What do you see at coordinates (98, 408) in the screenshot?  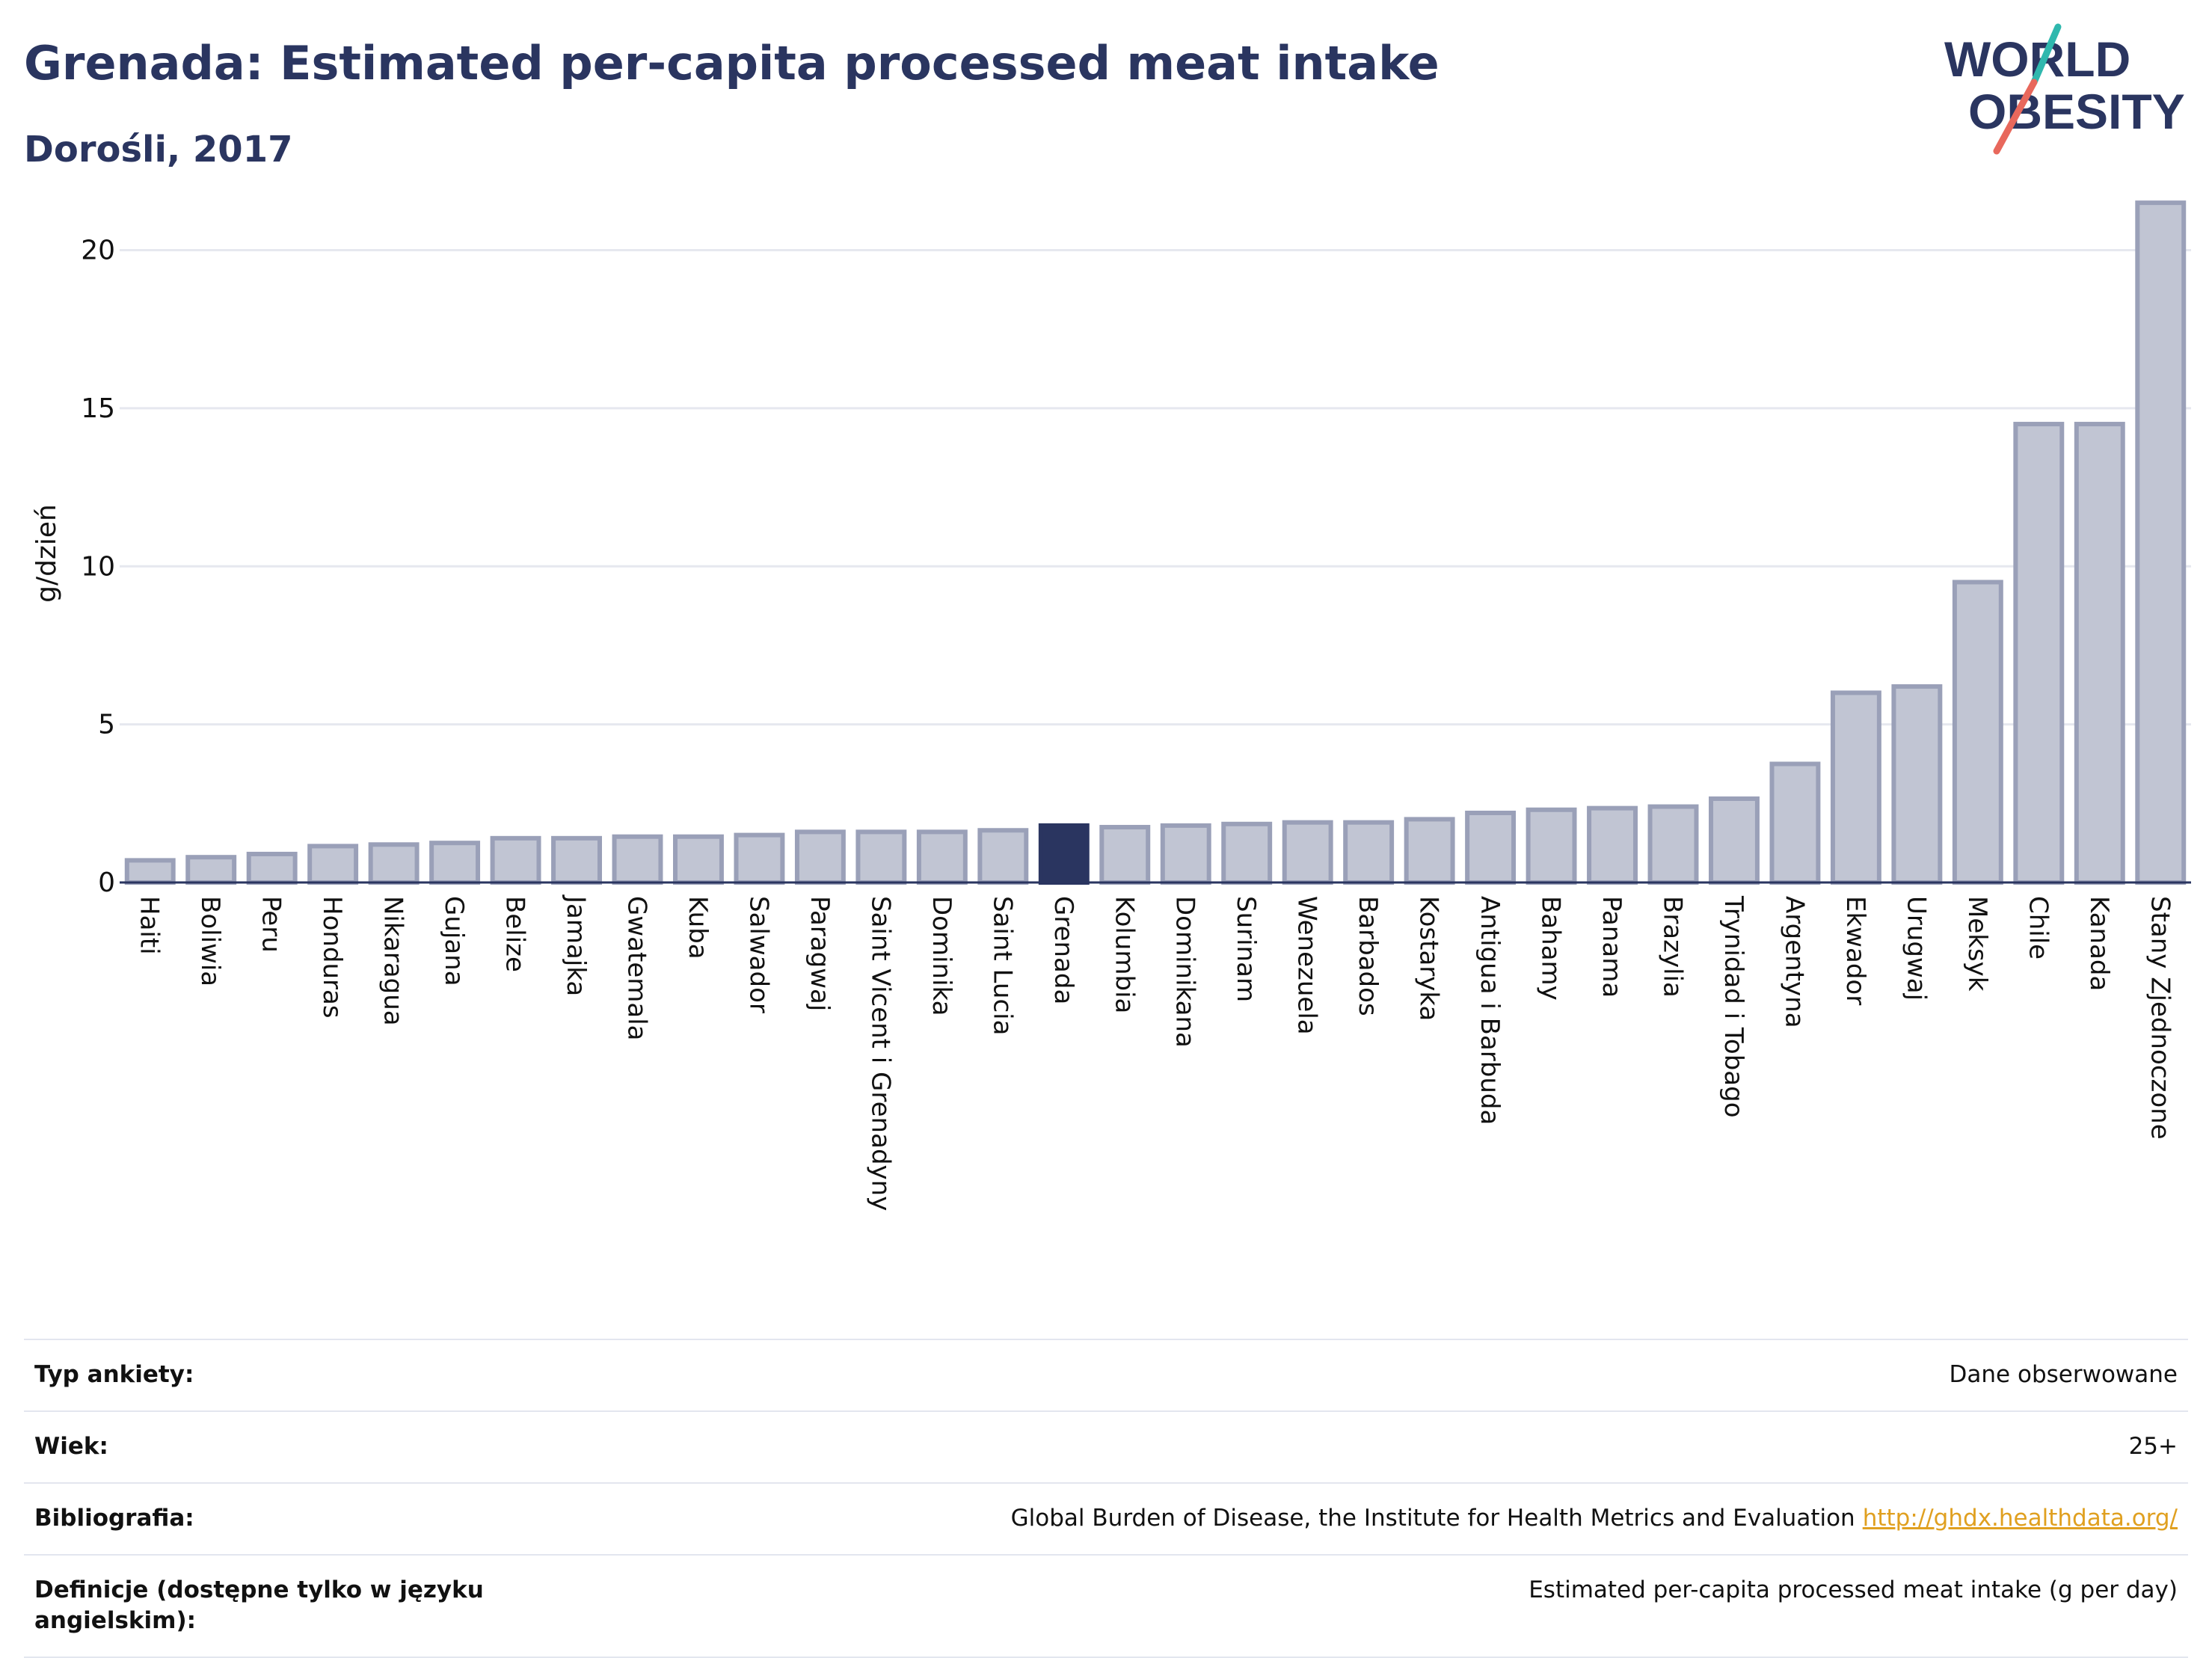 I see `y-tick-label: 15` at bounding box center [98, 408].